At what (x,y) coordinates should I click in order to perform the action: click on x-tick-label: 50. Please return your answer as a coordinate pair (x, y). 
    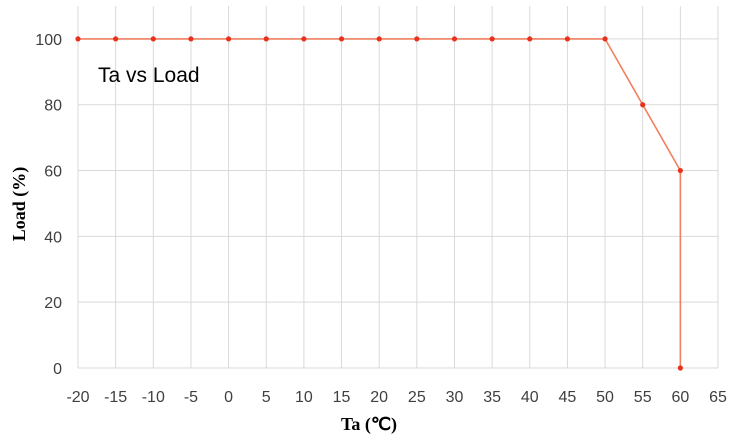
    Looking at the image, I should click on (605, 397).